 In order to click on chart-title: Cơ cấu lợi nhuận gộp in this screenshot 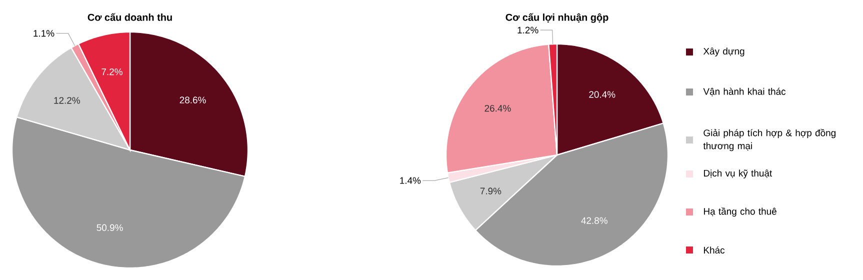, I will do `click(557, 18)`.